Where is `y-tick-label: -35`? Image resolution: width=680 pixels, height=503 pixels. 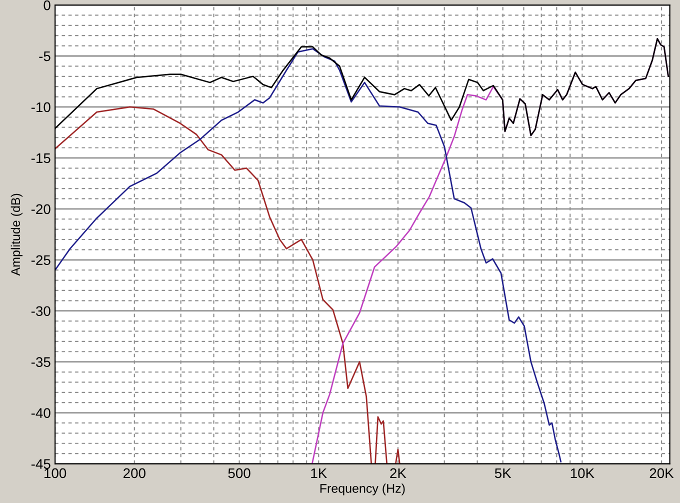
y-tick-label: -35 is located at coordinates (40, 362).